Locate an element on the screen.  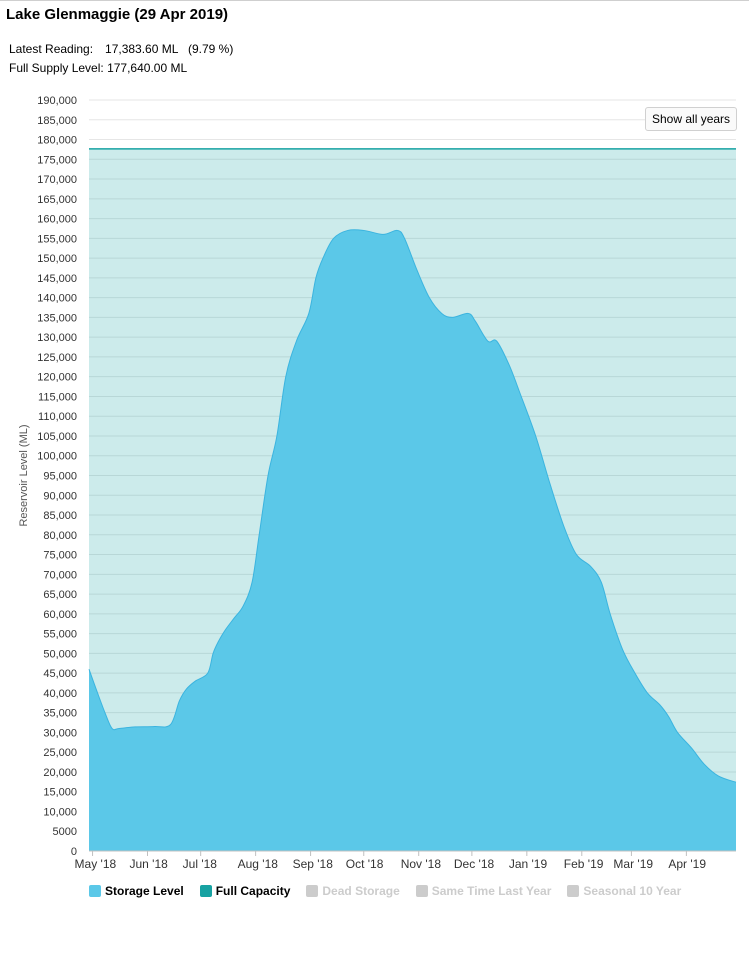
y-tick-label: 105,000 is located at coordinates (57, 437).